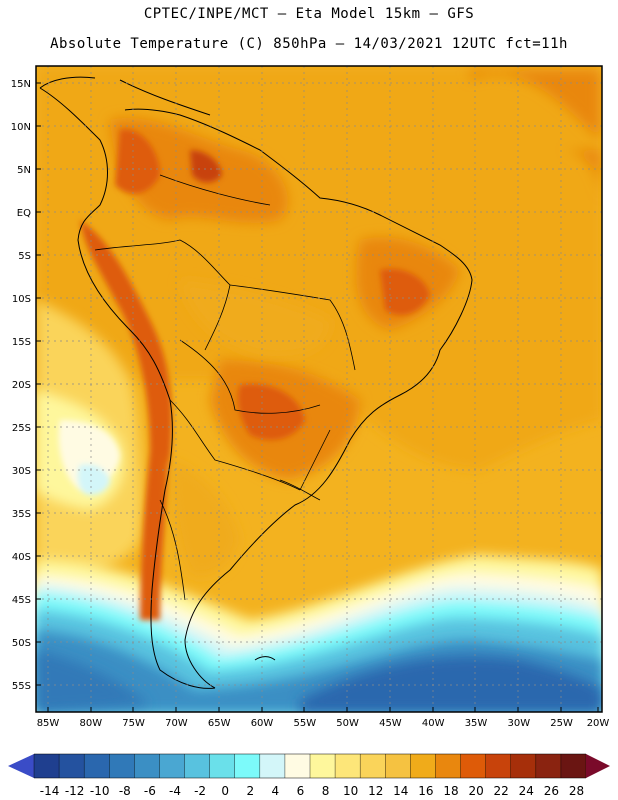 The height and width of the screenshot is (800, 618). What do you see at coordinates (48, 723) in the screenshot?
I see `lon-label: 85W` at bounding box center [48, 723].